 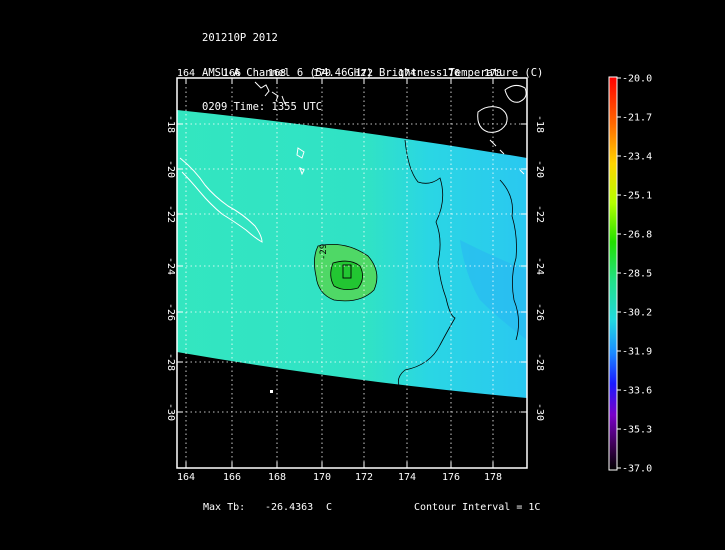 What do you see at coordinates (407, 73) in the screenshot?
I see `lon-tick-label-top: 174` at bounding box center [407, 73].